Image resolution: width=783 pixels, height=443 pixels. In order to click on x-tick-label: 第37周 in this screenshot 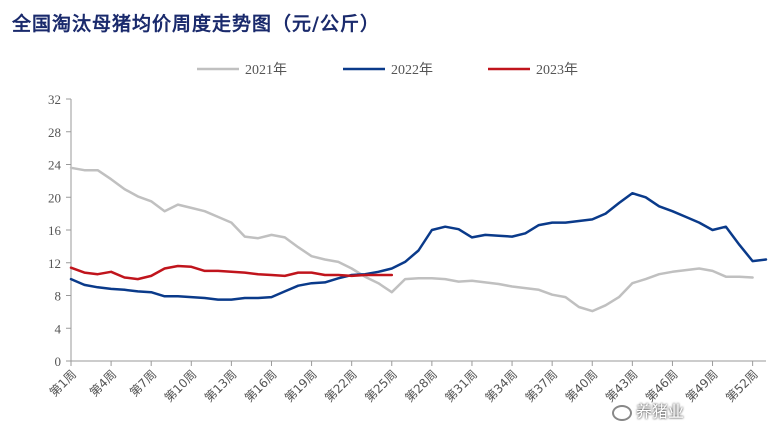, I will do `click(542, 386)`.